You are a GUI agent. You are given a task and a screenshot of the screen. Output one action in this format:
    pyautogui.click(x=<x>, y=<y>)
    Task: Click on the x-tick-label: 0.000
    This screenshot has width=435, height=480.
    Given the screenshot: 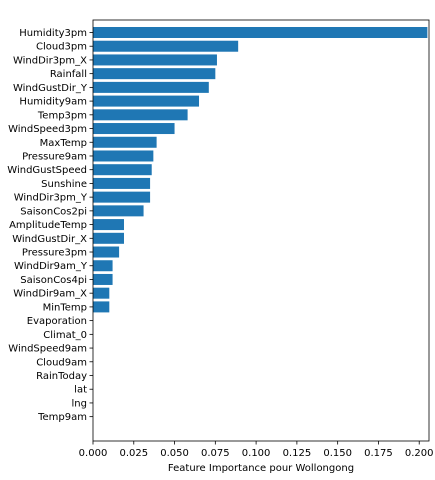 What is the action you would take?
    pyautogui.click(x=93, y=453)
    